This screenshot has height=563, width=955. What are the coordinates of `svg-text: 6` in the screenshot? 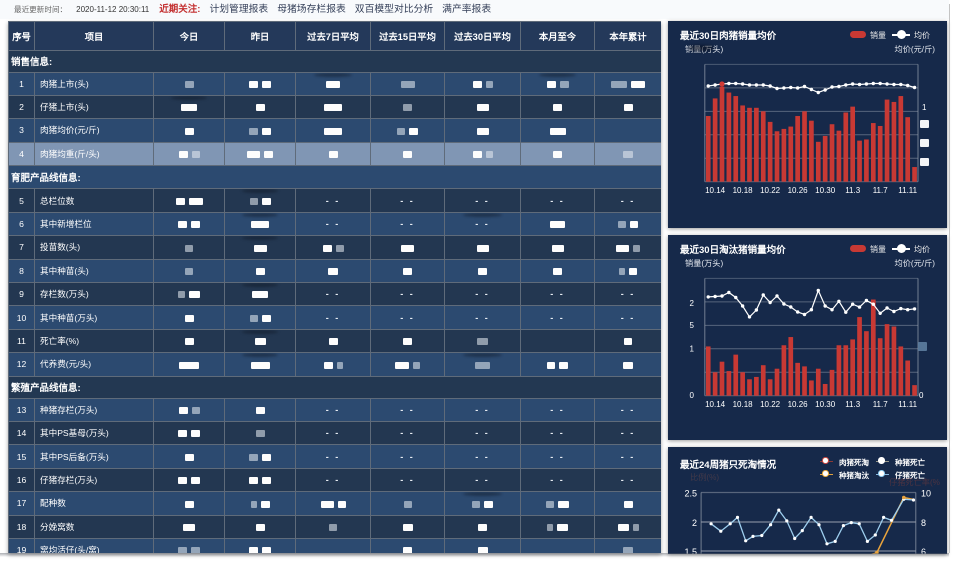 It's located at (923, 550).